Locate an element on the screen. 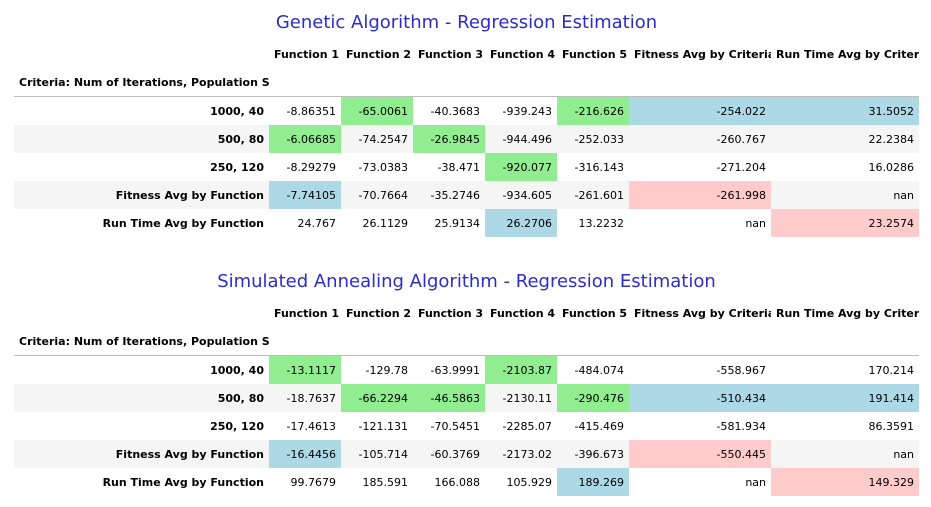 This screenshot has width=931, height=507. cell: 13.2232 is located at coordinates (601, 223).